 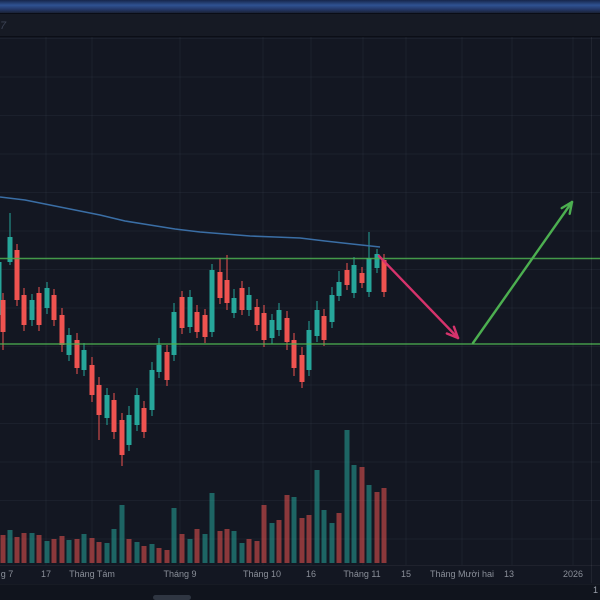 What do you see at coordinates (311, 574) in the screenshot?
I see `time-axis-label: 16` at bounding box center [311, 574].